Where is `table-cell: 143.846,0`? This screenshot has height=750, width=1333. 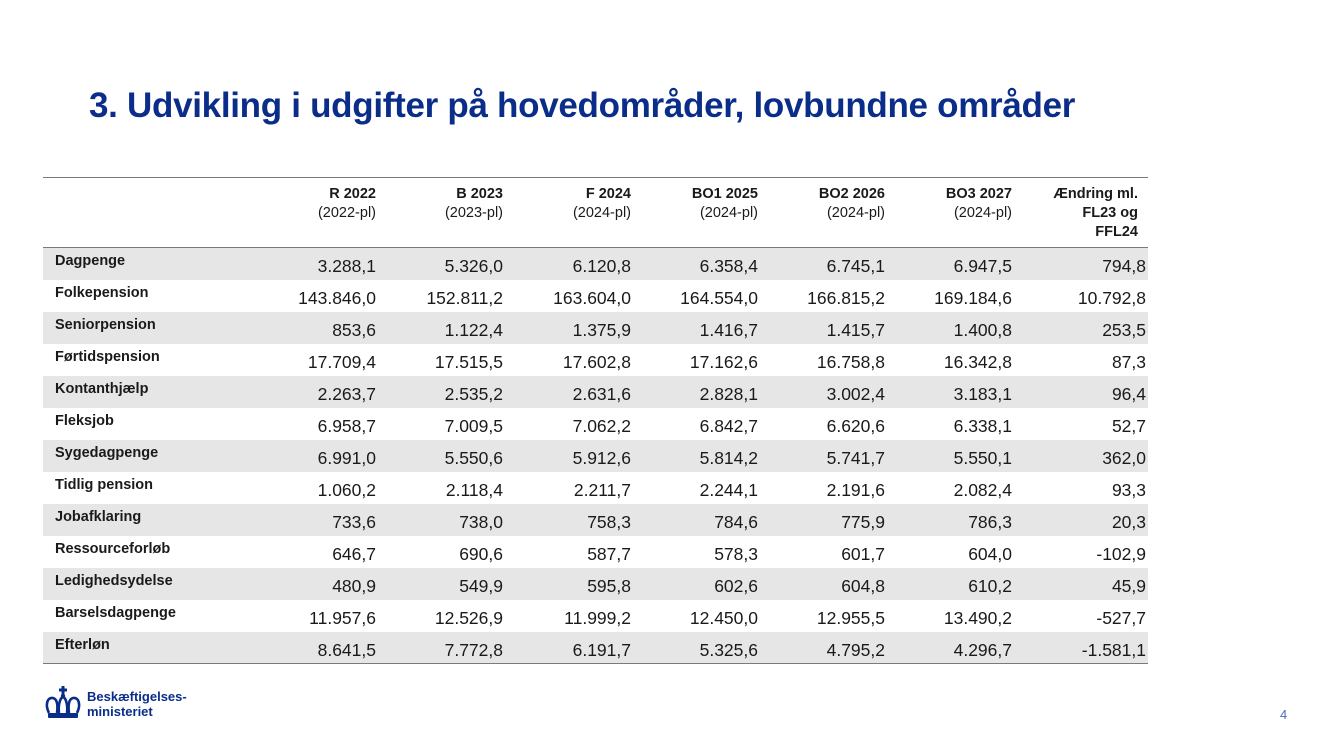 table-cell: 143.846,0 is located at coordinates (337, 297).